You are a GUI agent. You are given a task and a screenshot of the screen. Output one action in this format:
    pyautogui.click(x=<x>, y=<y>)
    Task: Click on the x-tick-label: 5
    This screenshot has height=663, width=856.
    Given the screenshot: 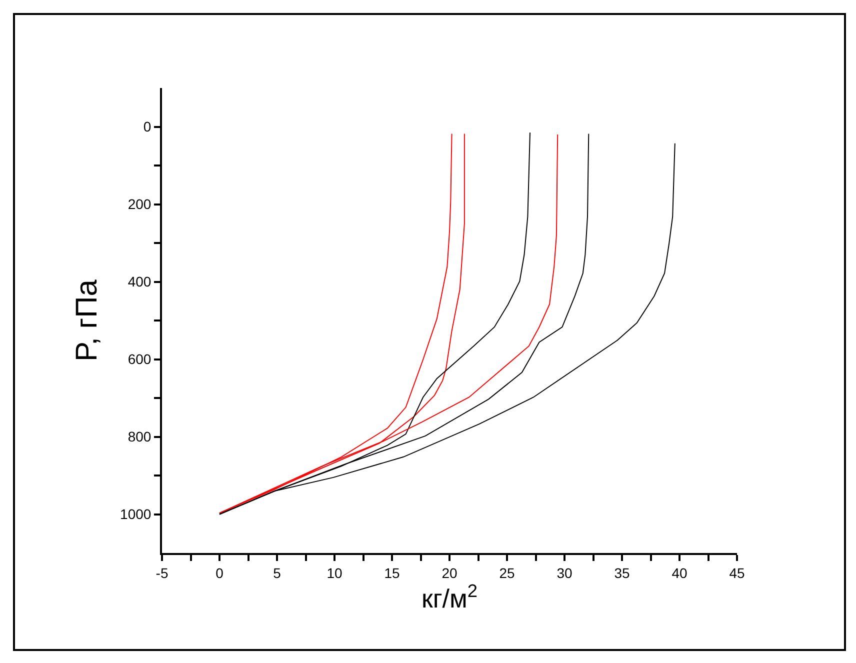 What is the action you would take?
    pyautogui.click(x=277, y=572)
    